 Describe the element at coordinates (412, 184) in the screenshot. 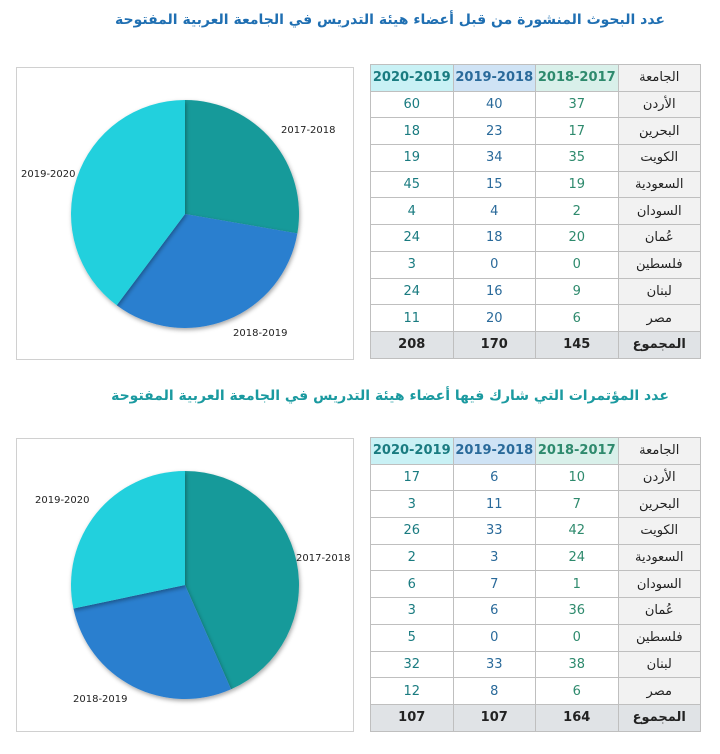

I see `table-cell: 45` at that location.